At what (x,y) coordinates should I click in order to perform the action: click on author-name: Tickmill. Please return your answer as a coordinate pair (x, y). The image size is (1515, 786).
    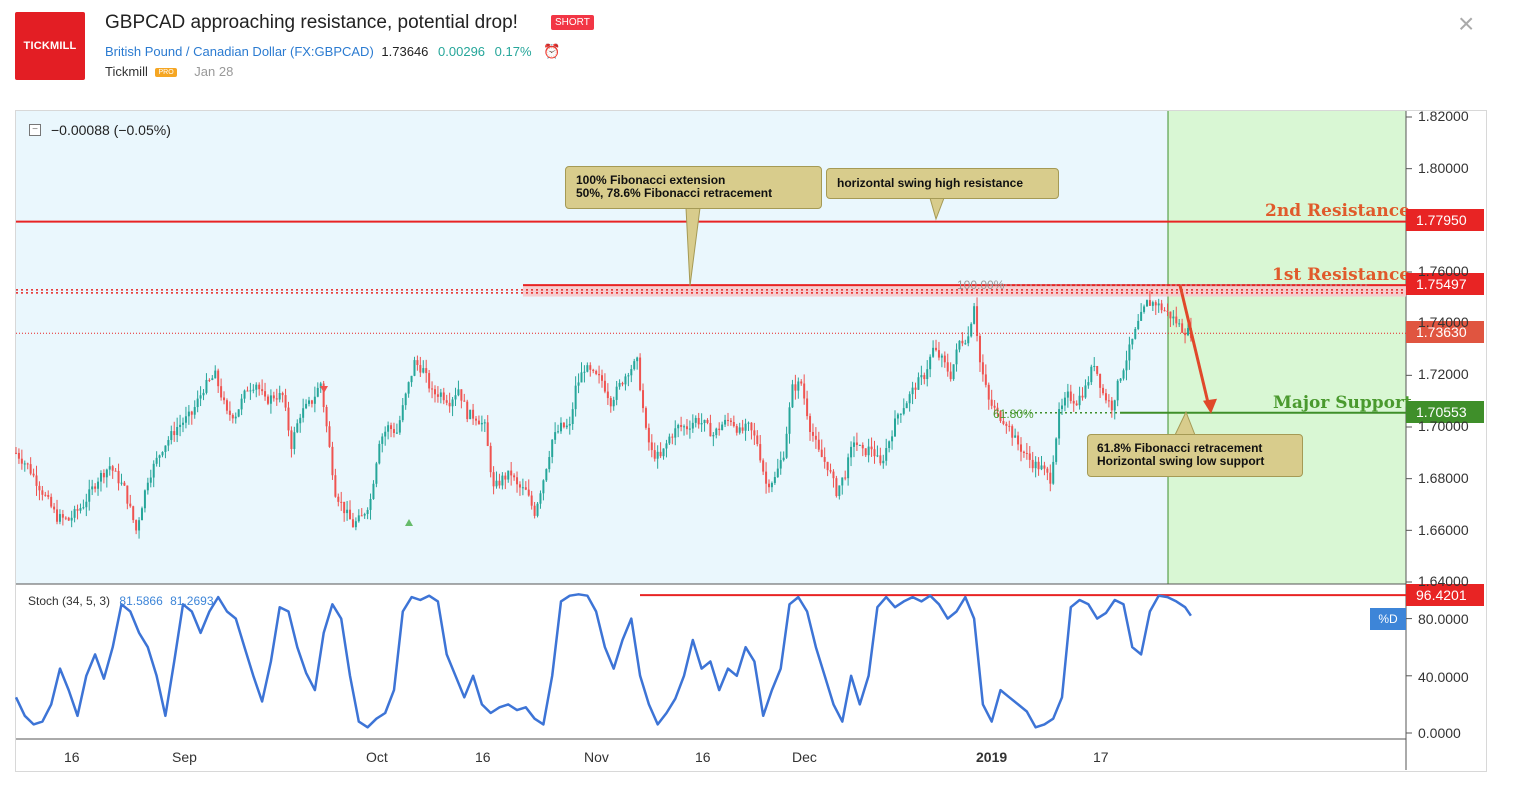
    Looking at the image, I should click on (126, 71).